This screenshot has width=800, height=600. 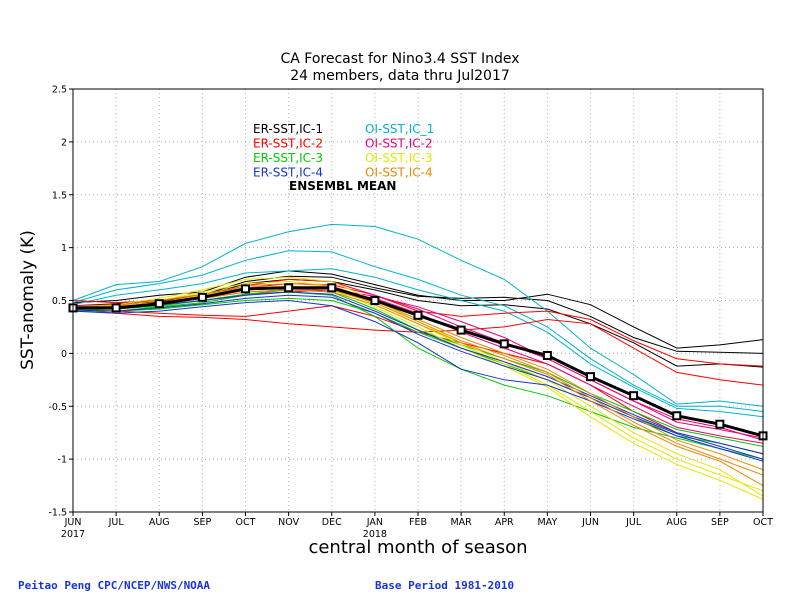 What do you see at coordinates (547, 522) in the screenshot?
I see `x-tick-label: MAY` at bounding box center [547, 522].